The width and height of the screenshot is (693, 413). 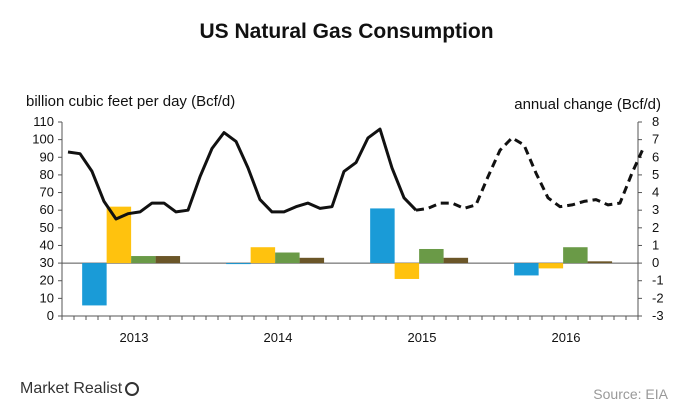 I want to click on consumption-line-actual, so click(x=242, y=174).